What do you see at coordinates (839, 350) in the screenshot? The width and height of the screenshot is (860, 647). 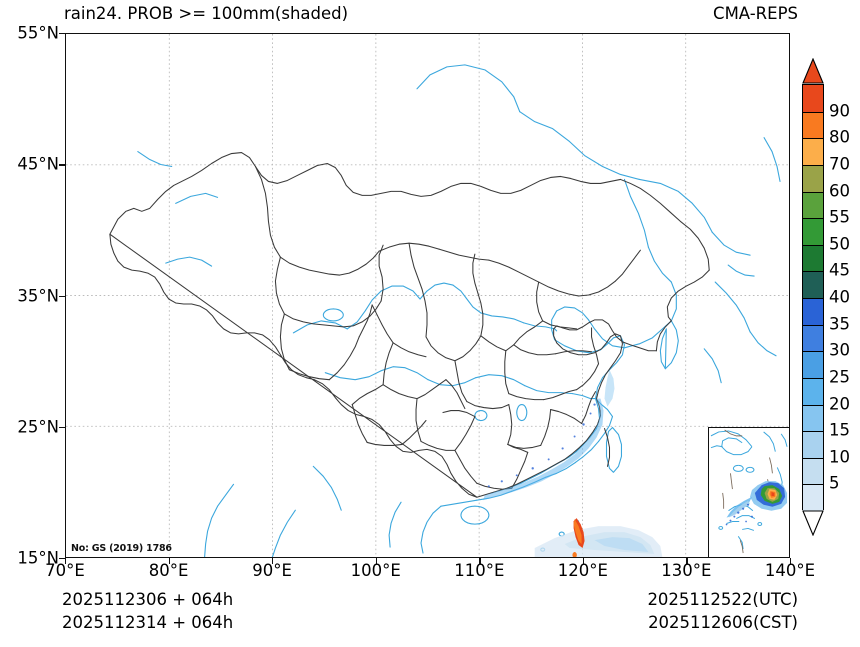 I see `colorbar-label-30: 30` at bounding box center [839, 350].